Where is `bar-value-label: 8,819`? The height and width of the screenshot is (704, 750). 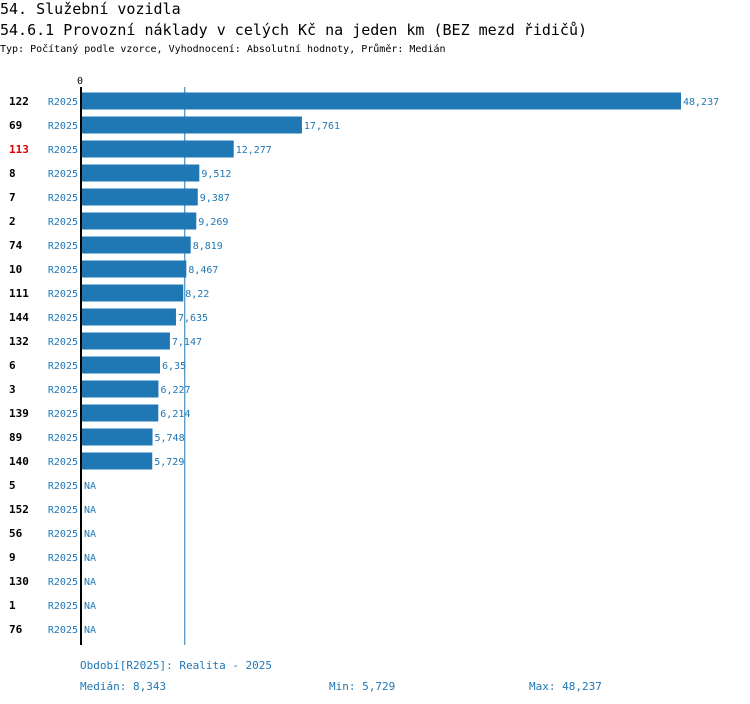 bar-value-label: 8,819 is located at coordinates (208, 246).